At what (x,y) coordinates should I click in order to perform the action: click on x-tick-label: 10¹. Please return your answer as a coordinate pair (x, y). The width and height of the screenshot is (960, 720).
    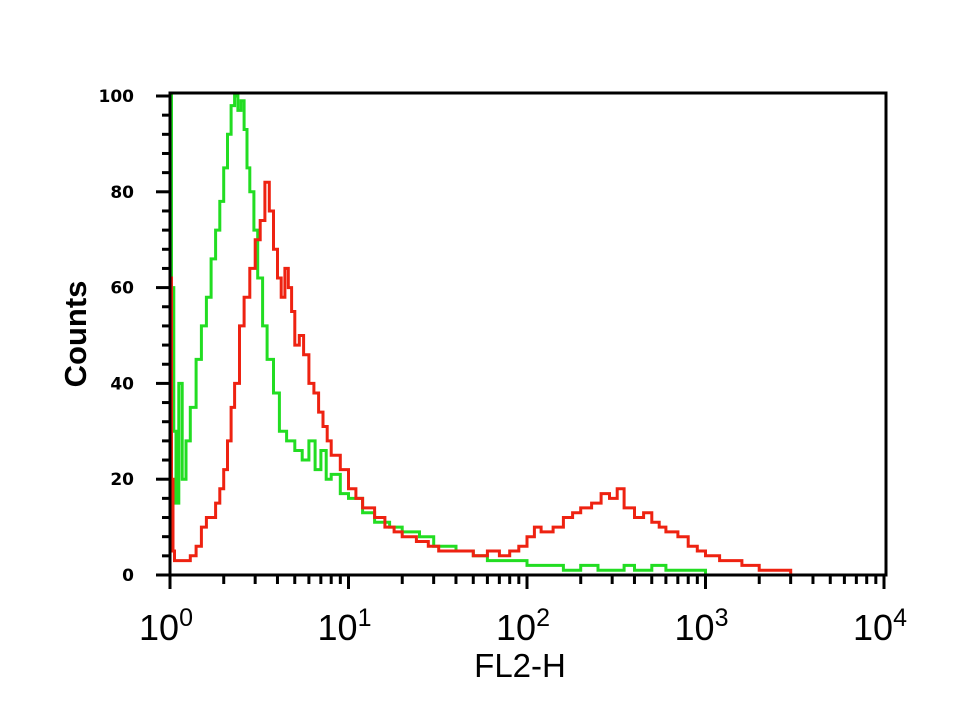
    Looking at the image, I should click on (345, 626).